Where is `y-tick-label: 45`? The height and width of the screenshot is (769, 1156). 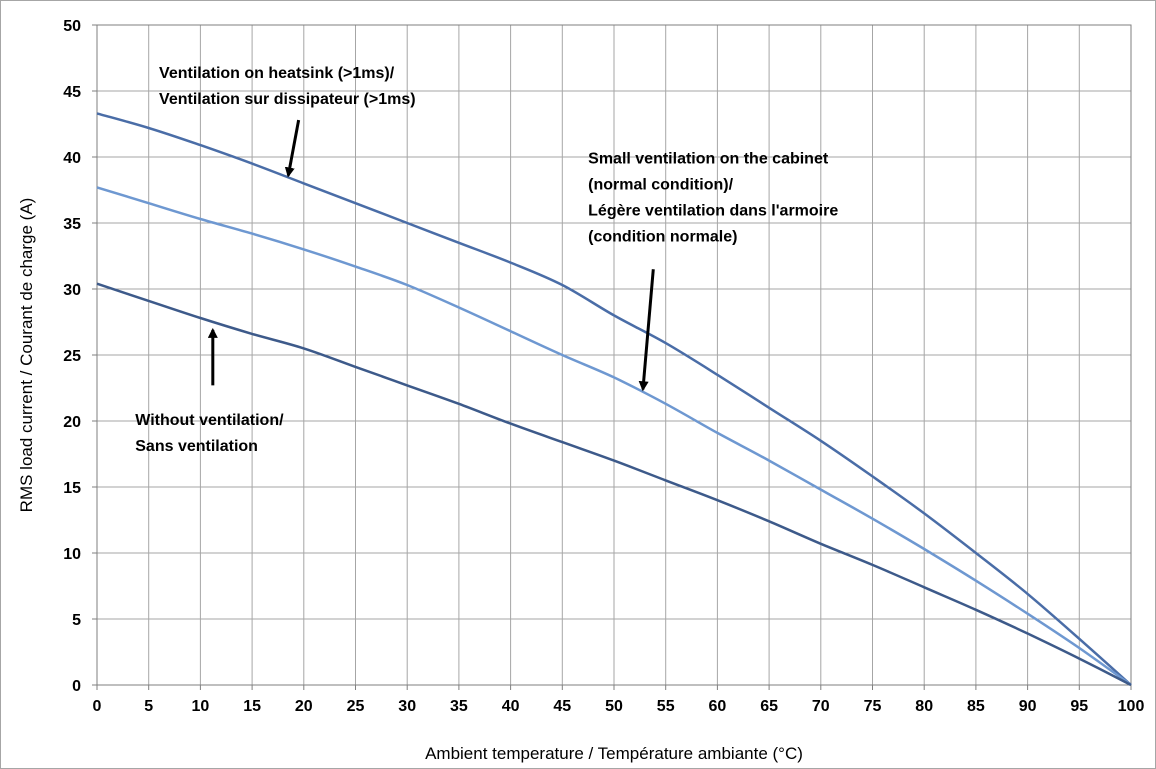 y-tick-label: 45 is located at coordinates (72, 92).